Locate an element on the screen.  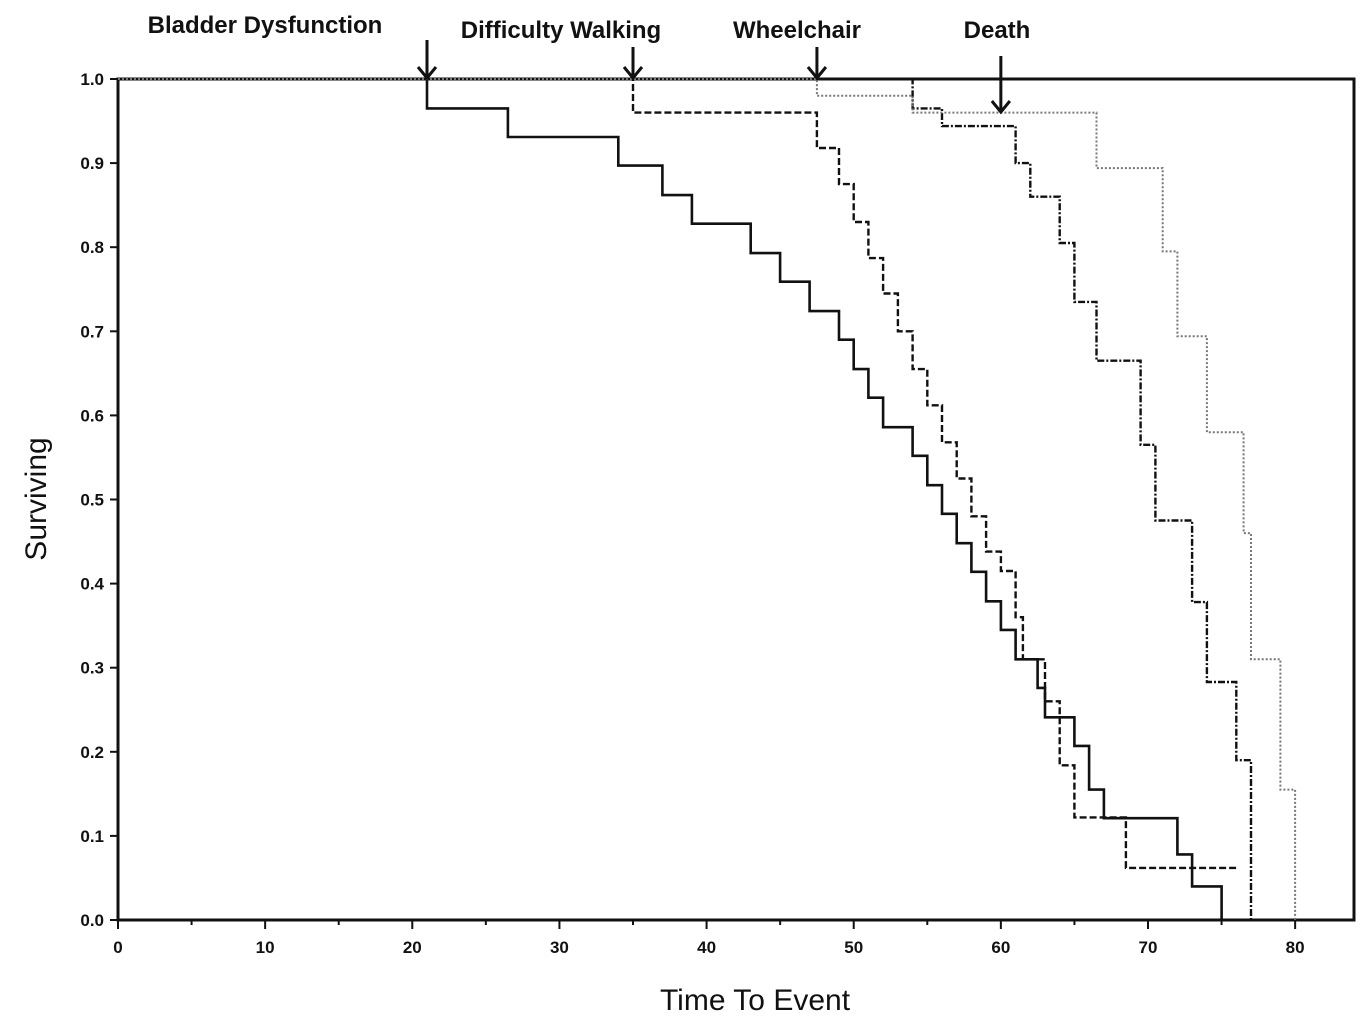
y-tick-label: 0.3 is located at coordinates (92, 668).